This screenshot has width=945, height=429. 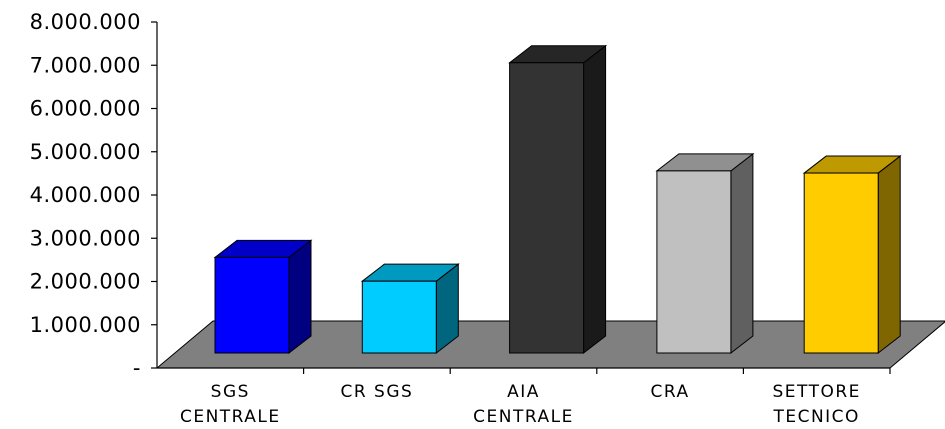 I want to click on y-tick-label: 6.000.000, so click(x=85, y=109).